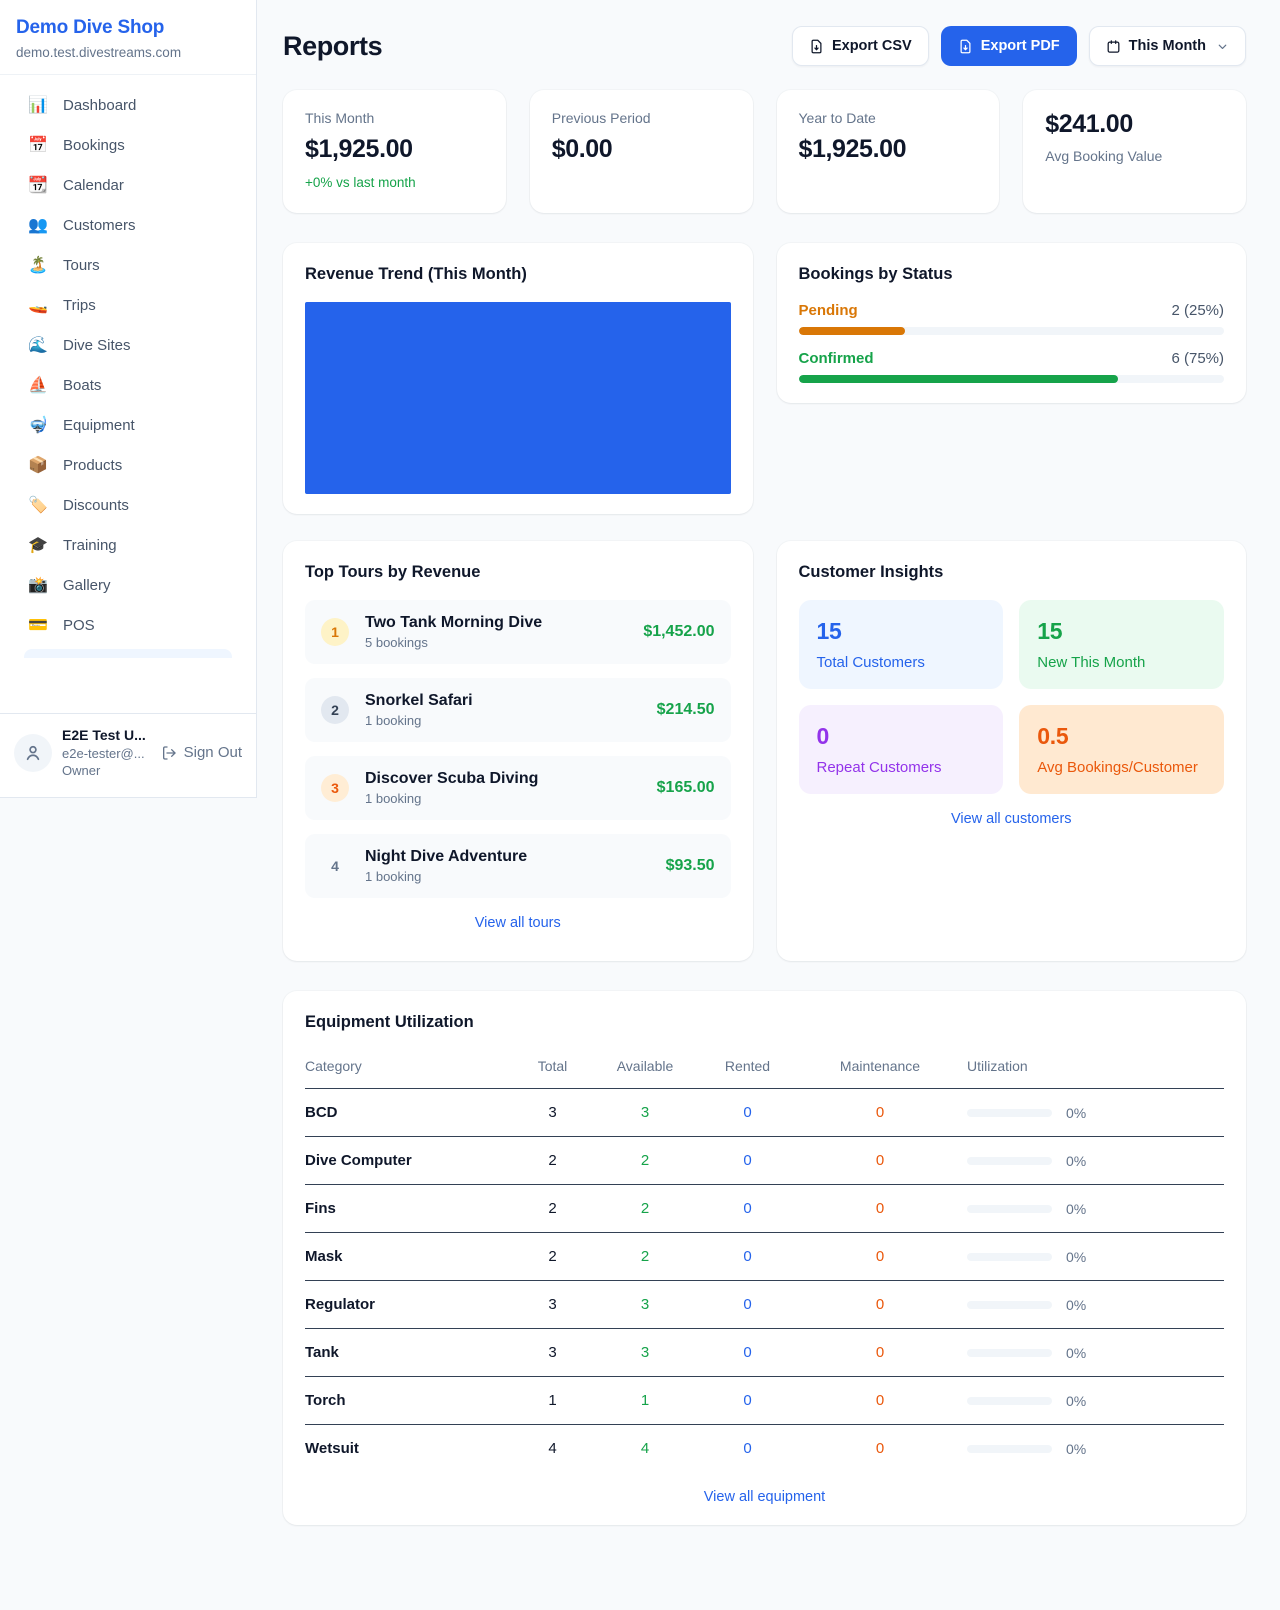  What do you see at coordinates (446, 856) in the screenshot?
I see `tour-name: Night Dive Adventure` at bounding box center [446, 856].